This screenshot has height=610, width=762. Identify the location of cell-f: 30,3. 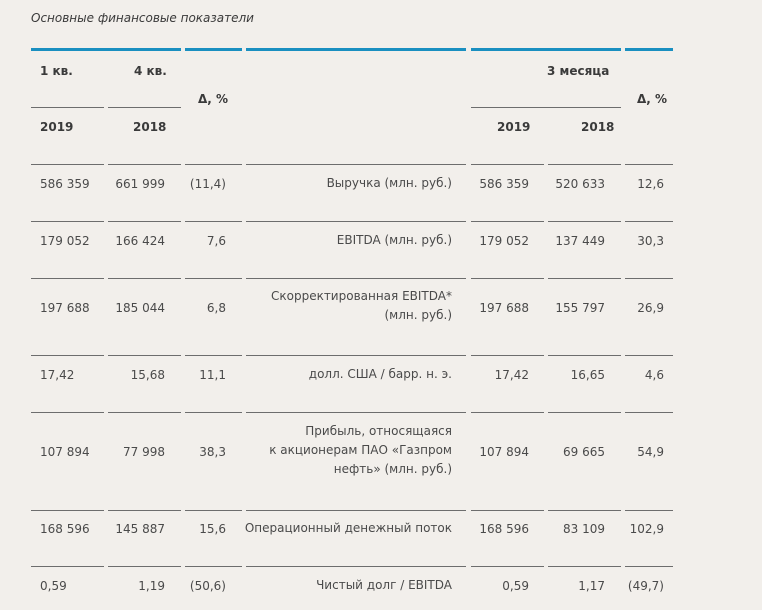
(650, 241).